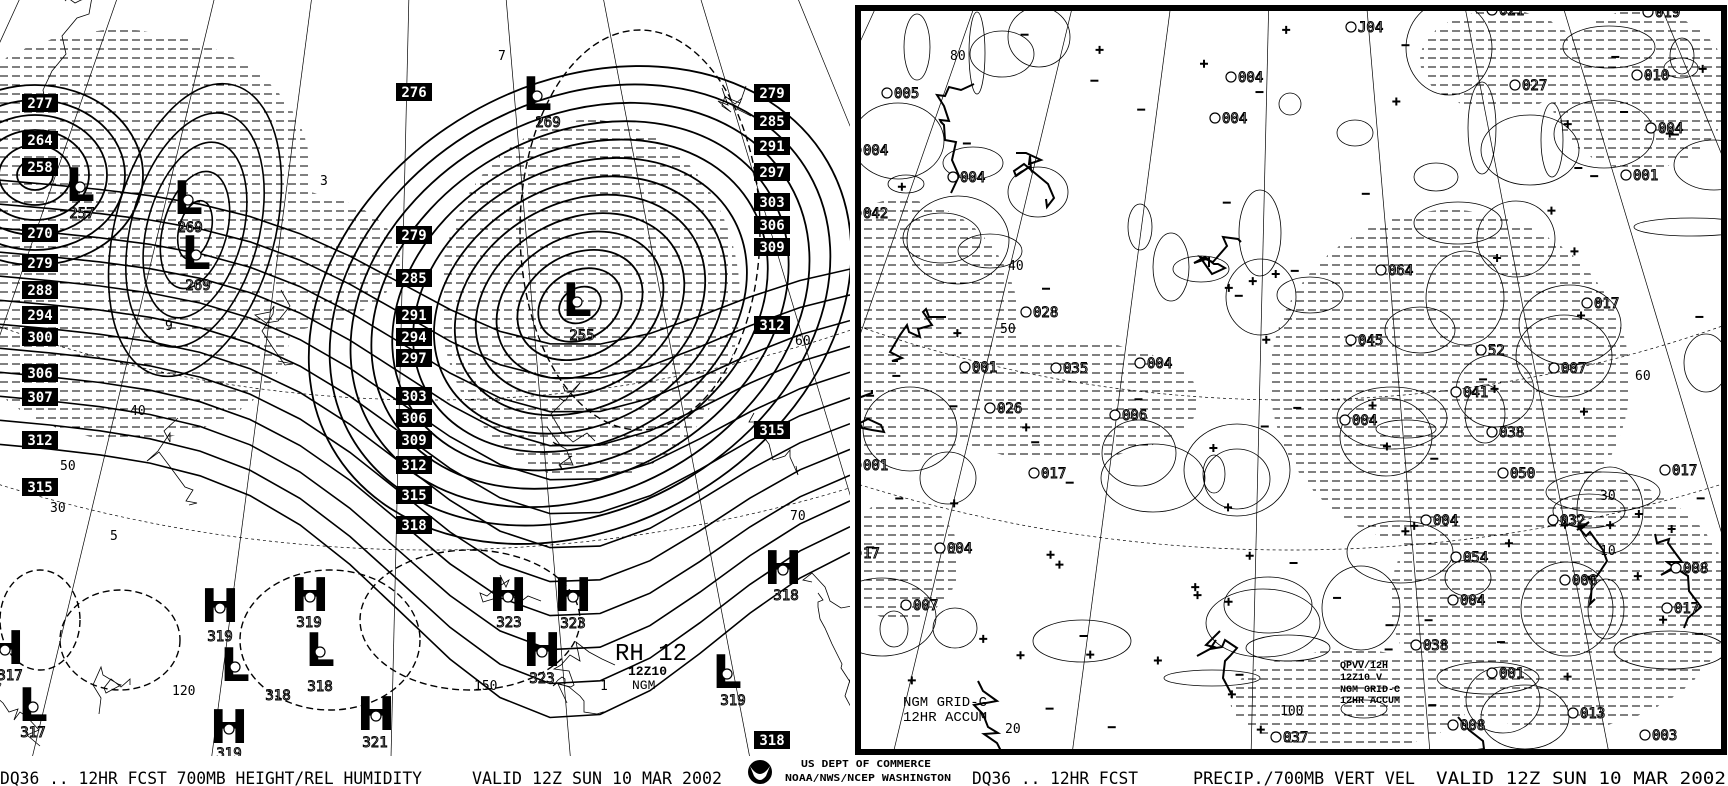  I want to click on precip-hatch-region, so click(1635, 90).